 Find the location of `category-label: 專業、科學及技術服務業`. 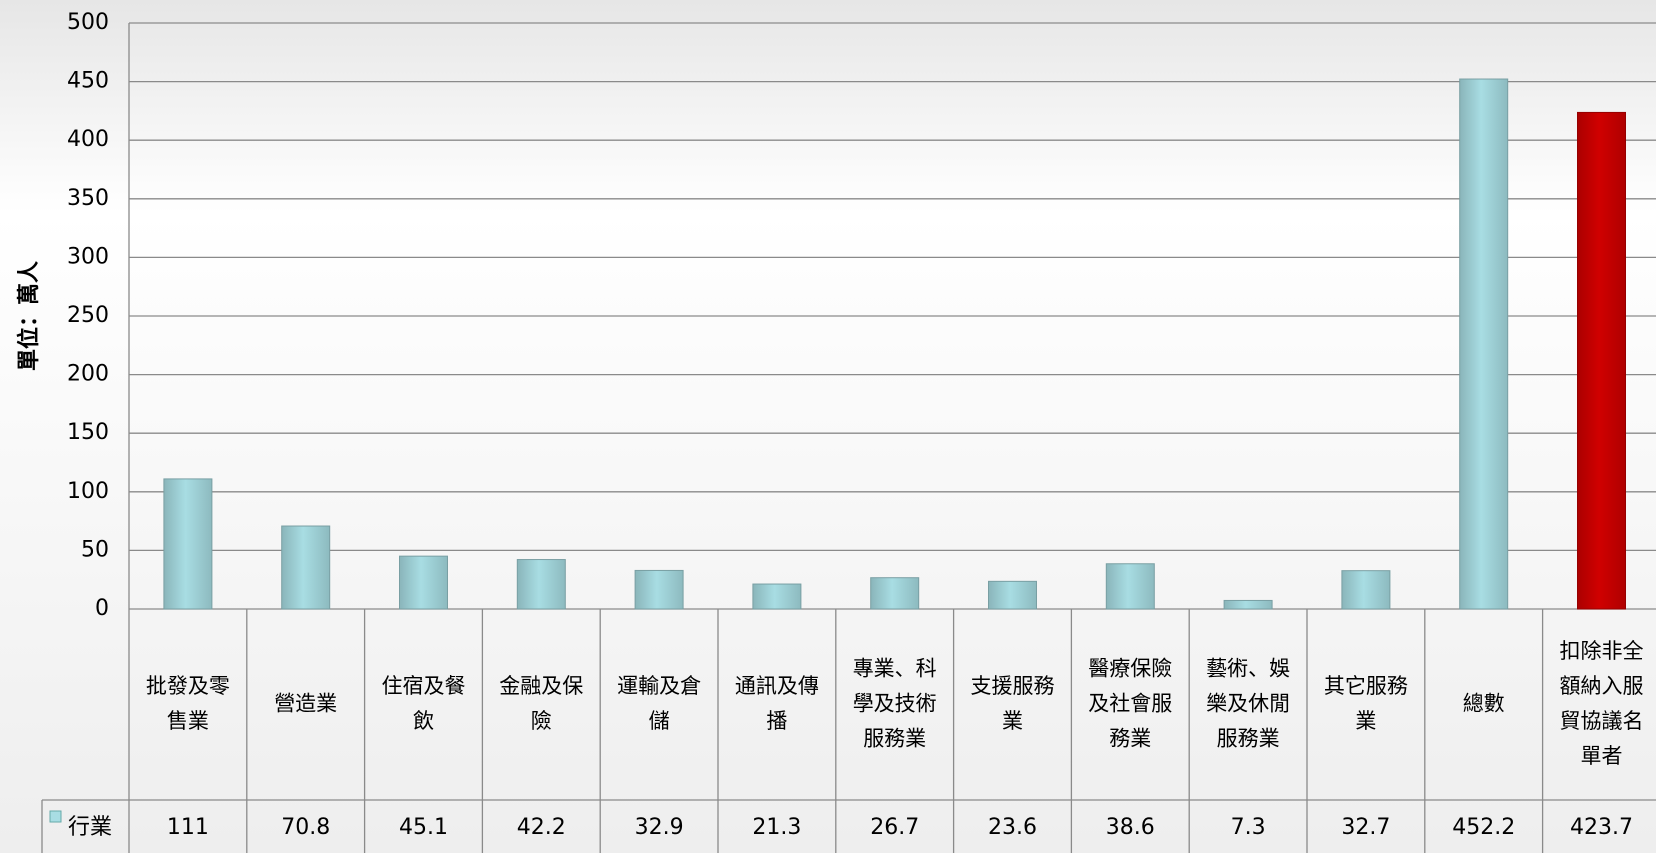

category-label: 專業、科學及技術服務業 is located at coordinates (895, 704).